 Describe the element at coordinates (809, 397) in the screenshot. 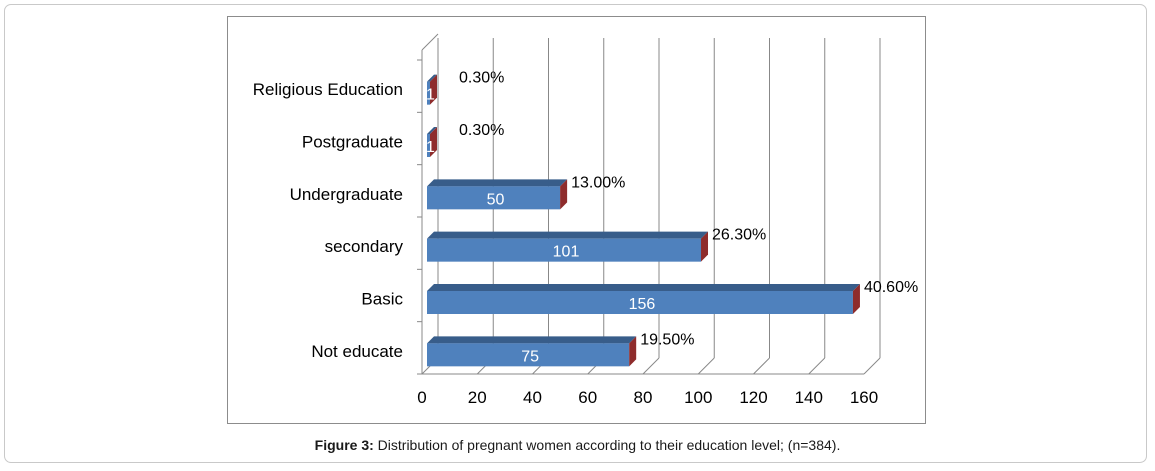

I see `x-tick-label: 140` at that location.